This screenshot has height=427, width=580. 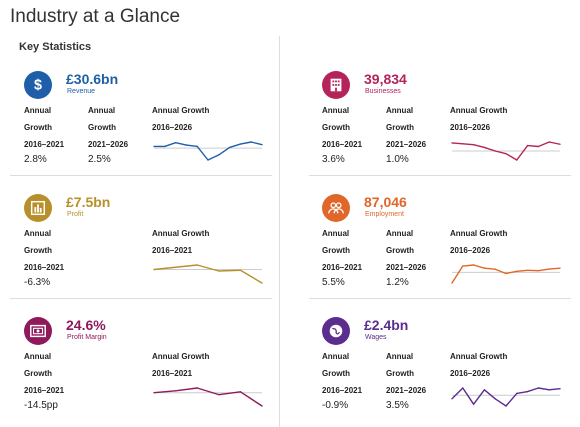 What do you see at coordinates (335, 405) in the screenshot?
I see `growth-value: -0.9%` at bounding box center [335, 405].